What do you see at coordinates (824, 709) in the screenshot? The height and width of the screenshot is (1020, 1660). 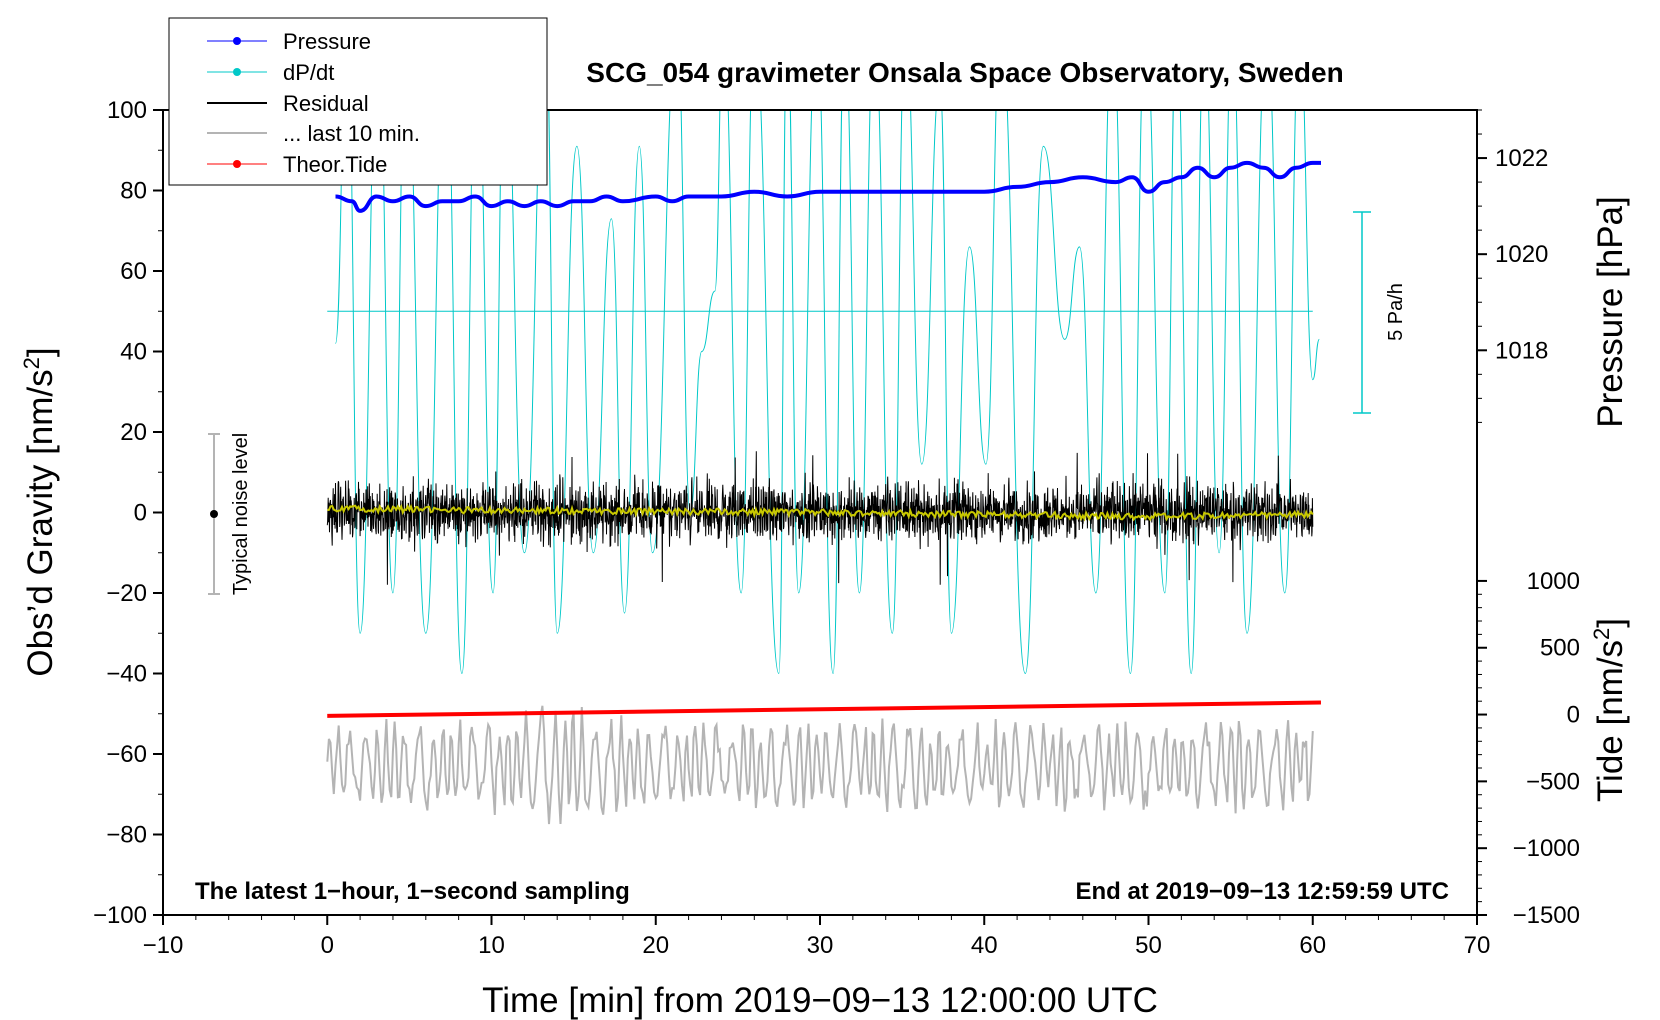 I see `tide-line` at bounding box center [824, 709].